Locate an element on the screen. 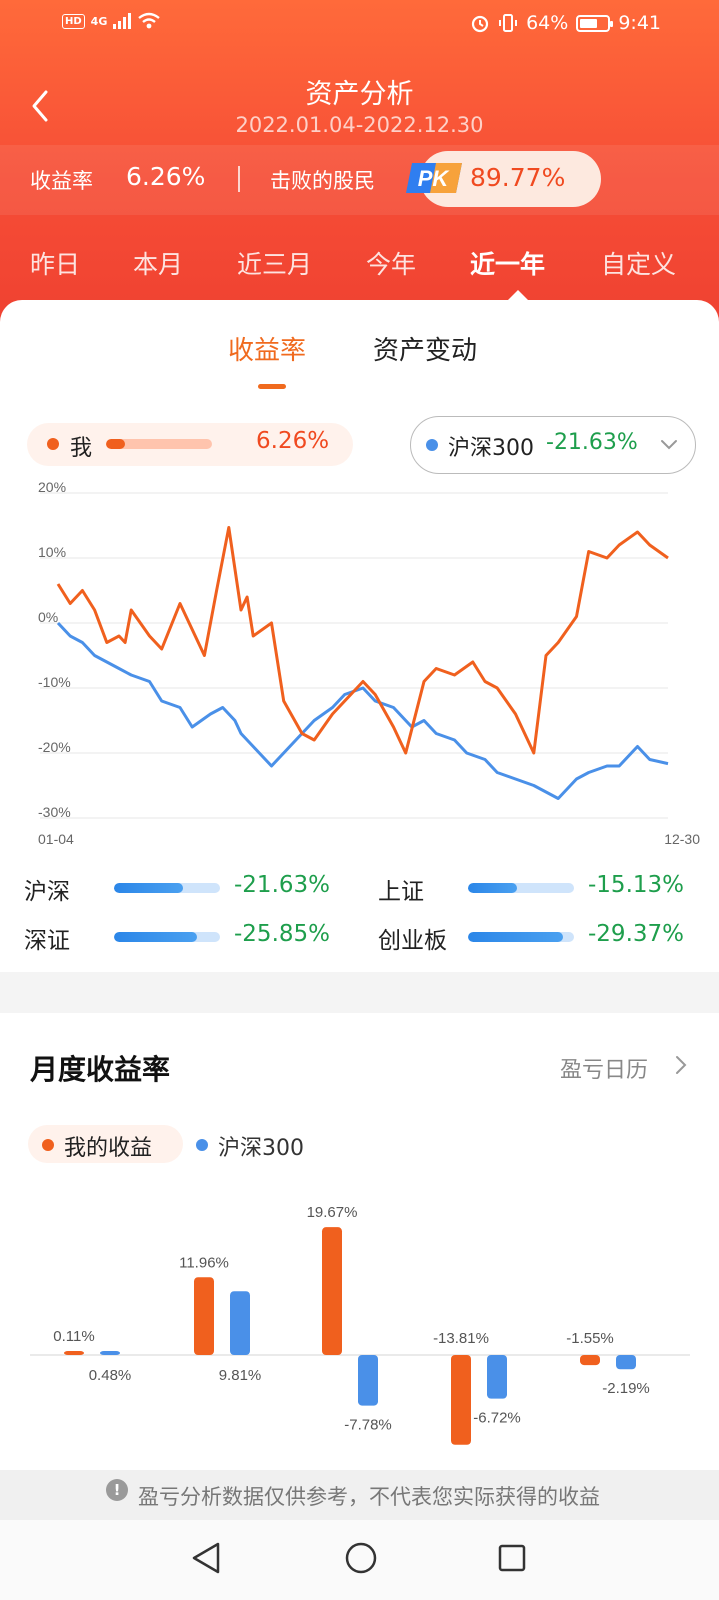 This screenshot has height=1600, width=719. return-value: 6.26% is located at coordinates (166, 176).